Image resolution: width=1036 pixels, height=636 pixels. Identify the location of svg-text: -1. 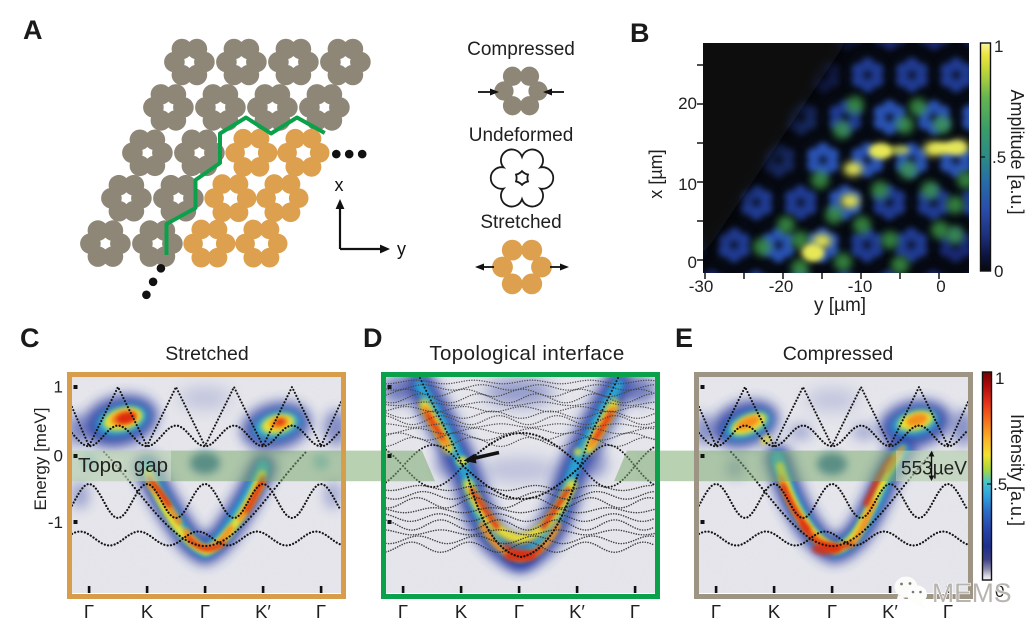
(55, 522).